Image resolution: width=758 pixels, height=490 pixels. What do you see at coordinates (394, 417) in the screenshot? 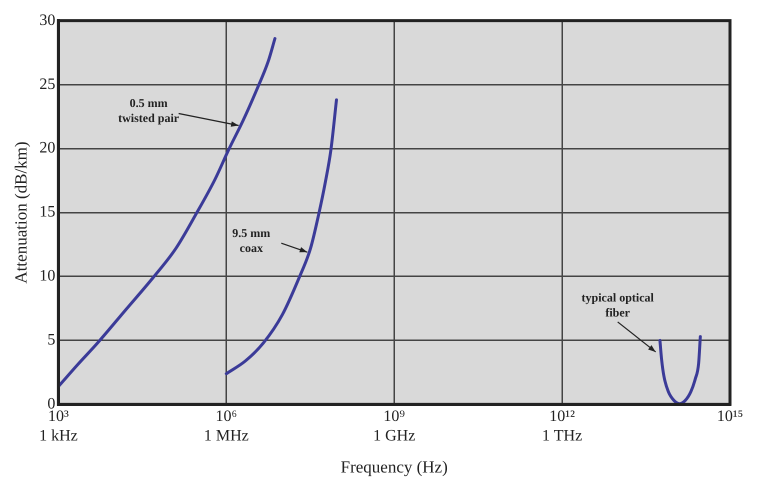
I see `x-tick-label: 10⁹` at bounding box center [394, 417].